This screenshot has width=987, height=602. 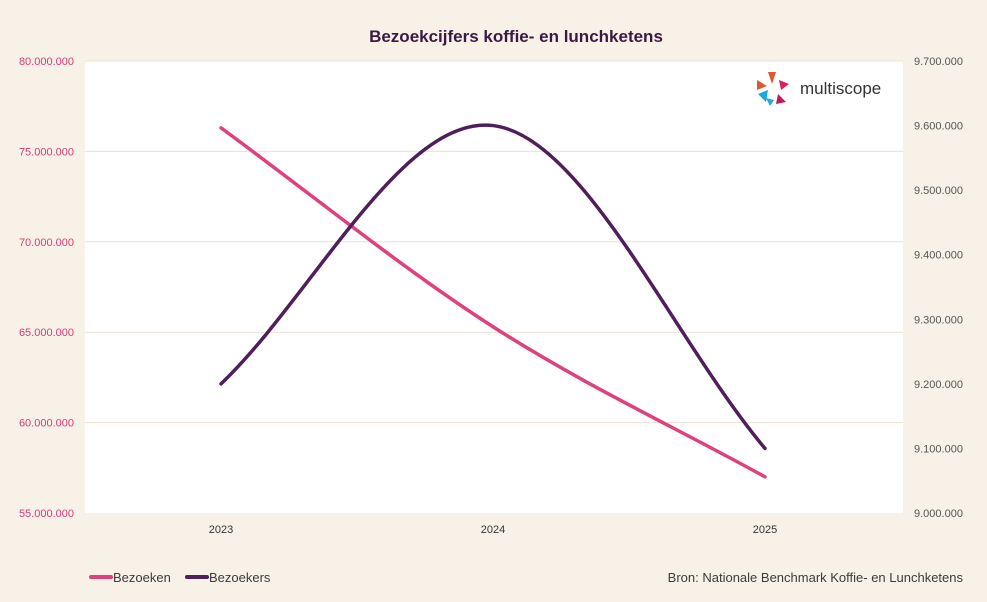 What do you see at coordinates (46, 424) in the screenshot?
I see `left-tick-label: 60.000.000` at bounding box center [46, 424].